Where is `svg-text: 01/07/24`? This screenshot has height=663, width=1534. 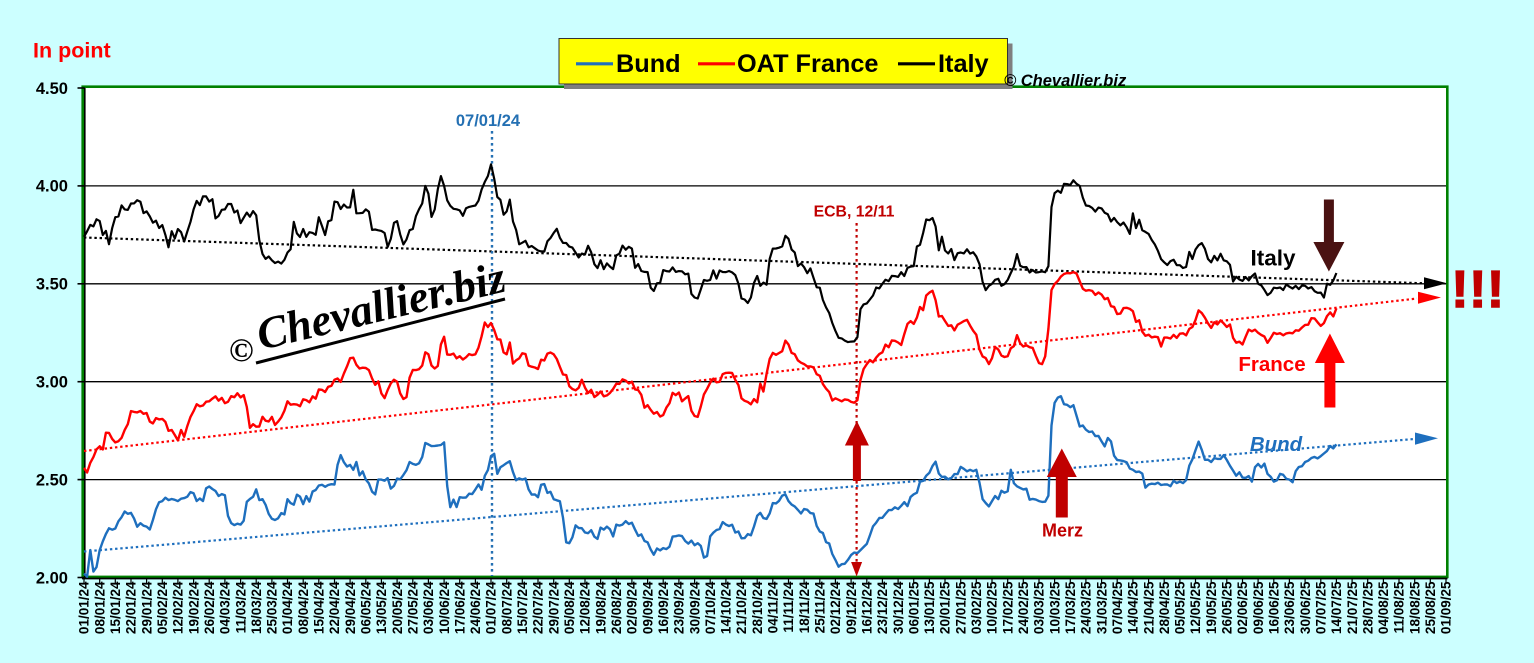
svg-text: 01/07/24 is located at coordinates (491, 607).